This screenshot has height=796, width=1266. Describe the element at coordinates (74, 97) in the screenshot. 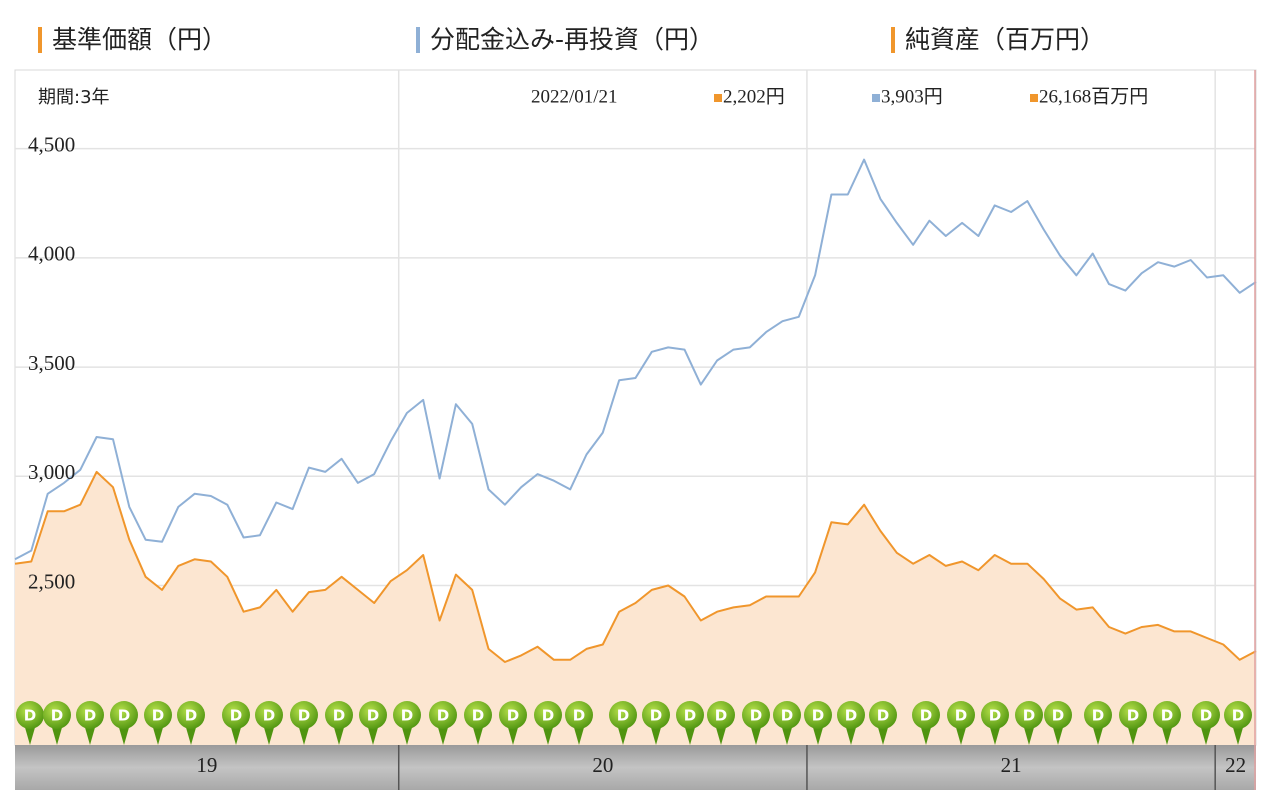

I see `period: 期間:3年` at that location.